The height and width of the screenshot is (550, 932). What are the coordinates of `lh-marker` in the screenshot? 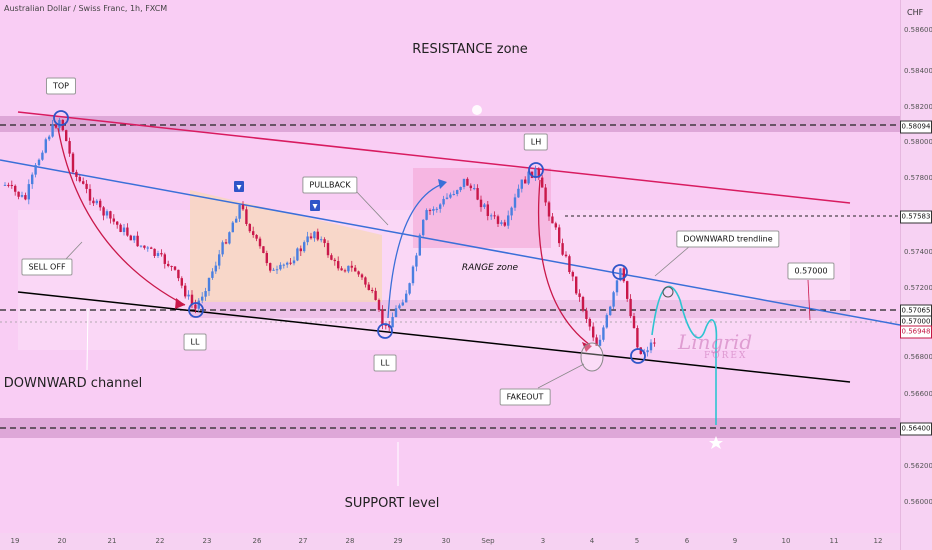 It's located at (536, 170).